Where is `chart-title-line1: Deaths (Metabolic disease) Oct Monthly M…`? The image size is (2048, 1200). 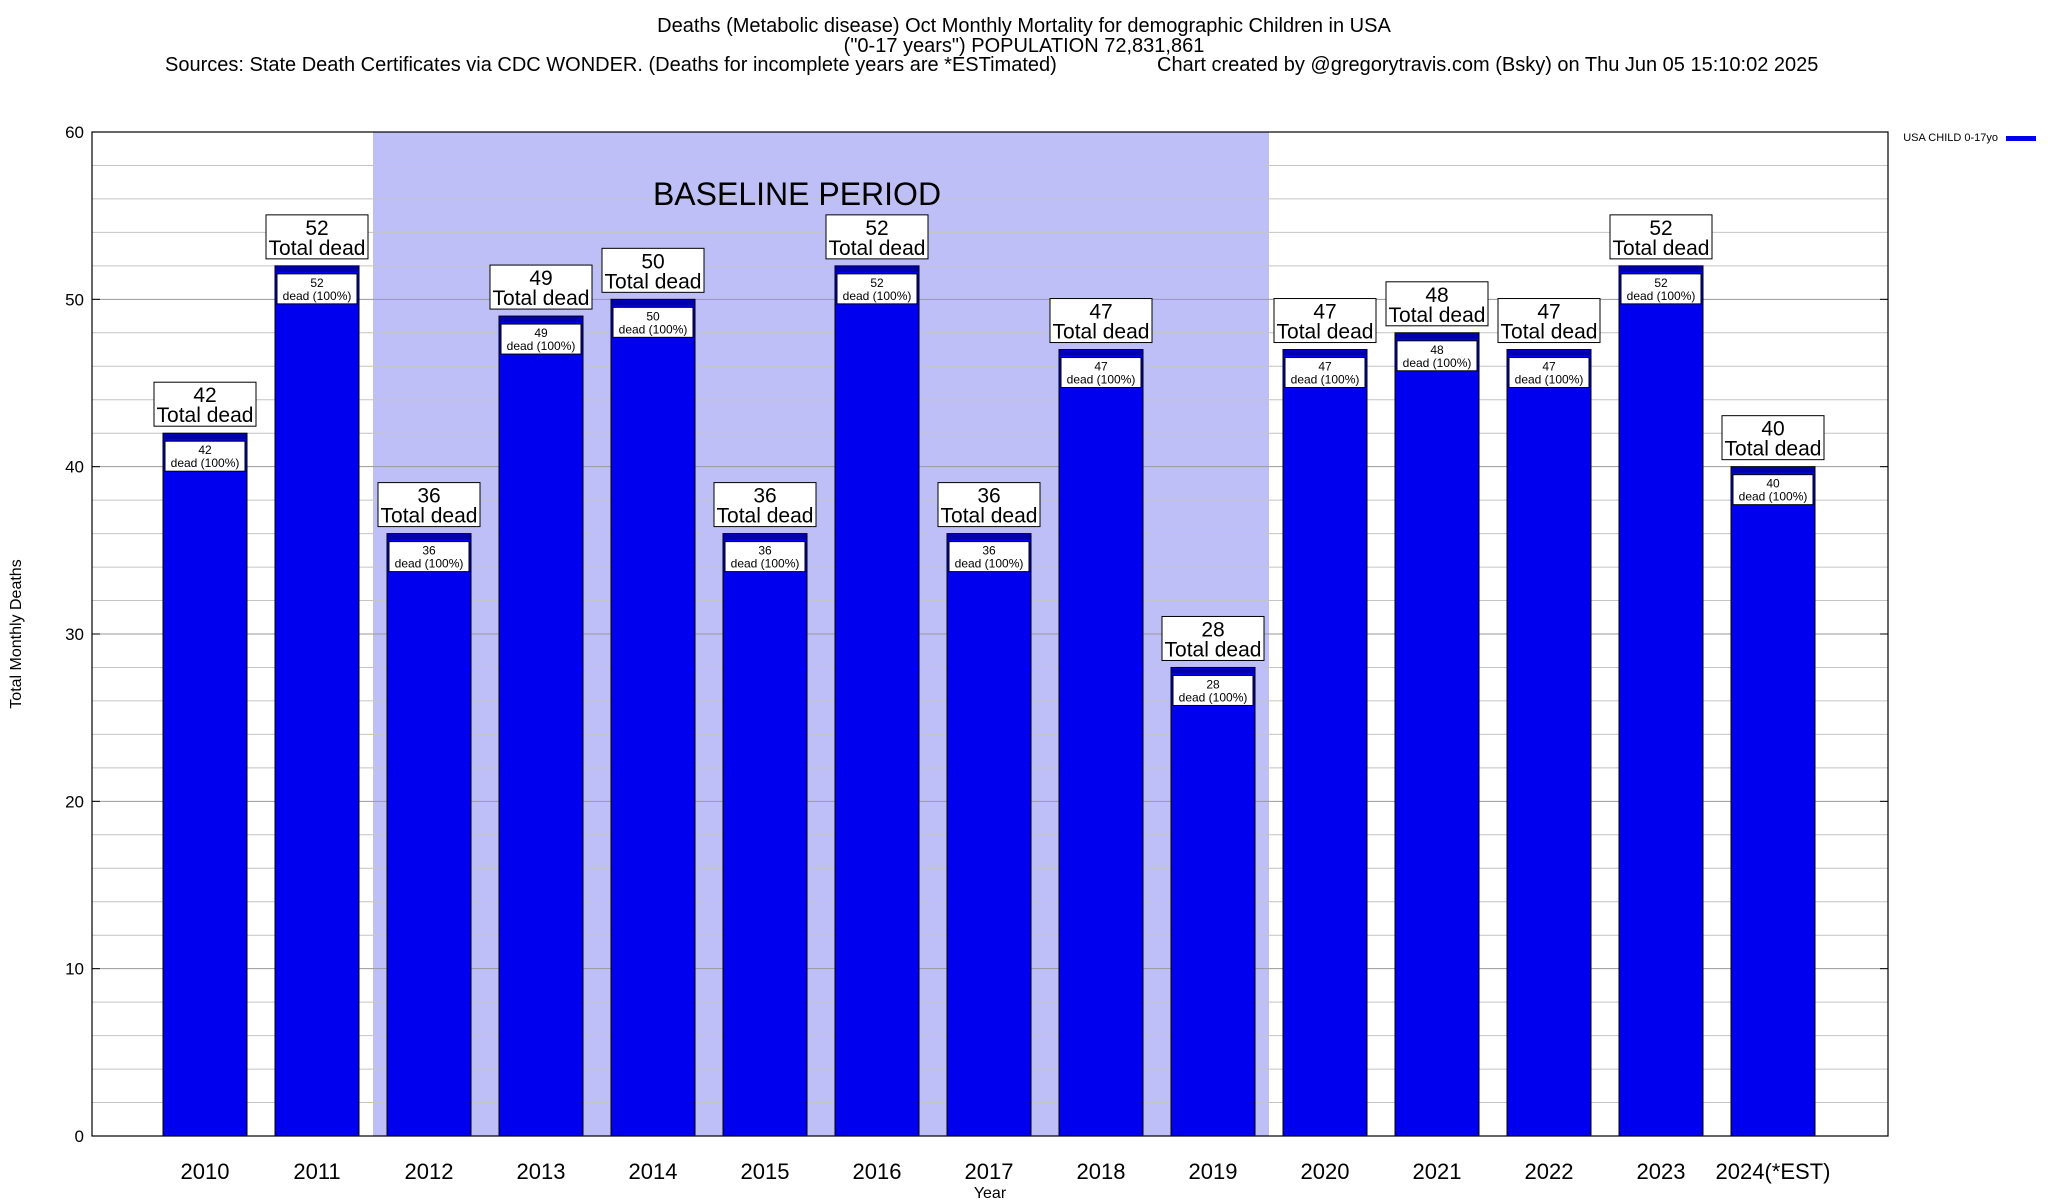 chart-title-line1: Deaths (Metabolic disease) Oct Monthly M… is located at coordinates (1024, 26).